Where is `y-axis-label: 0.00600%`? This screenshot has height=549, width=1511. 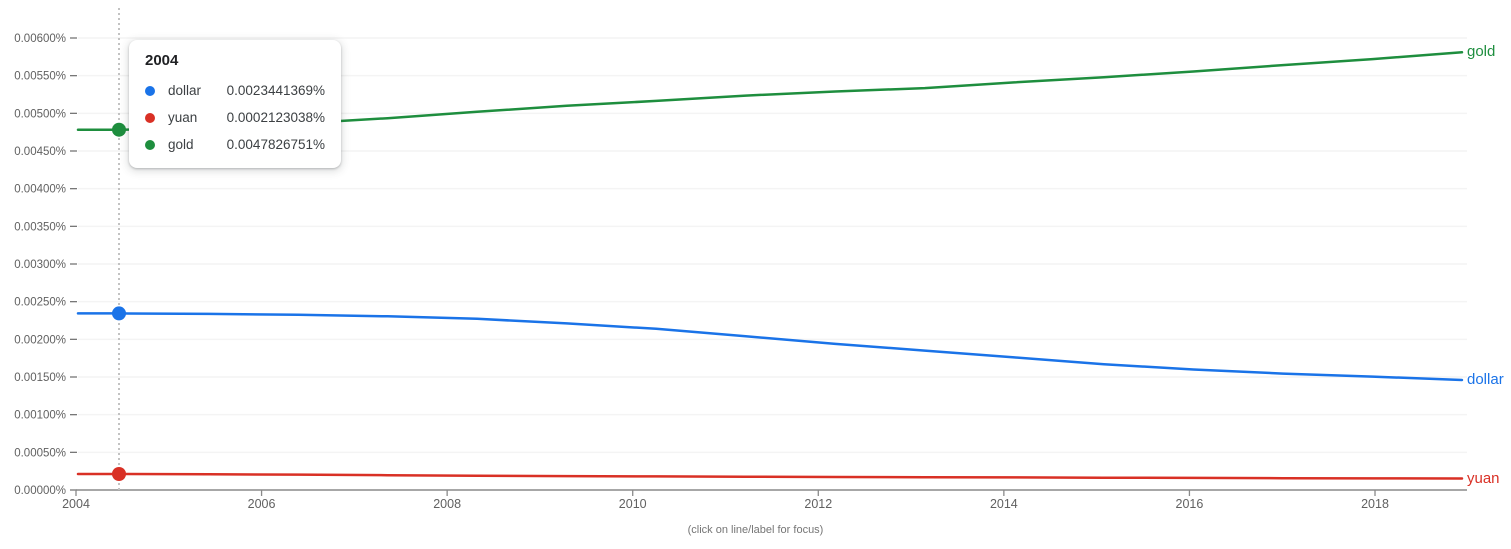 y-axis-label: 0.00600% is located at coordinates (40, 39).